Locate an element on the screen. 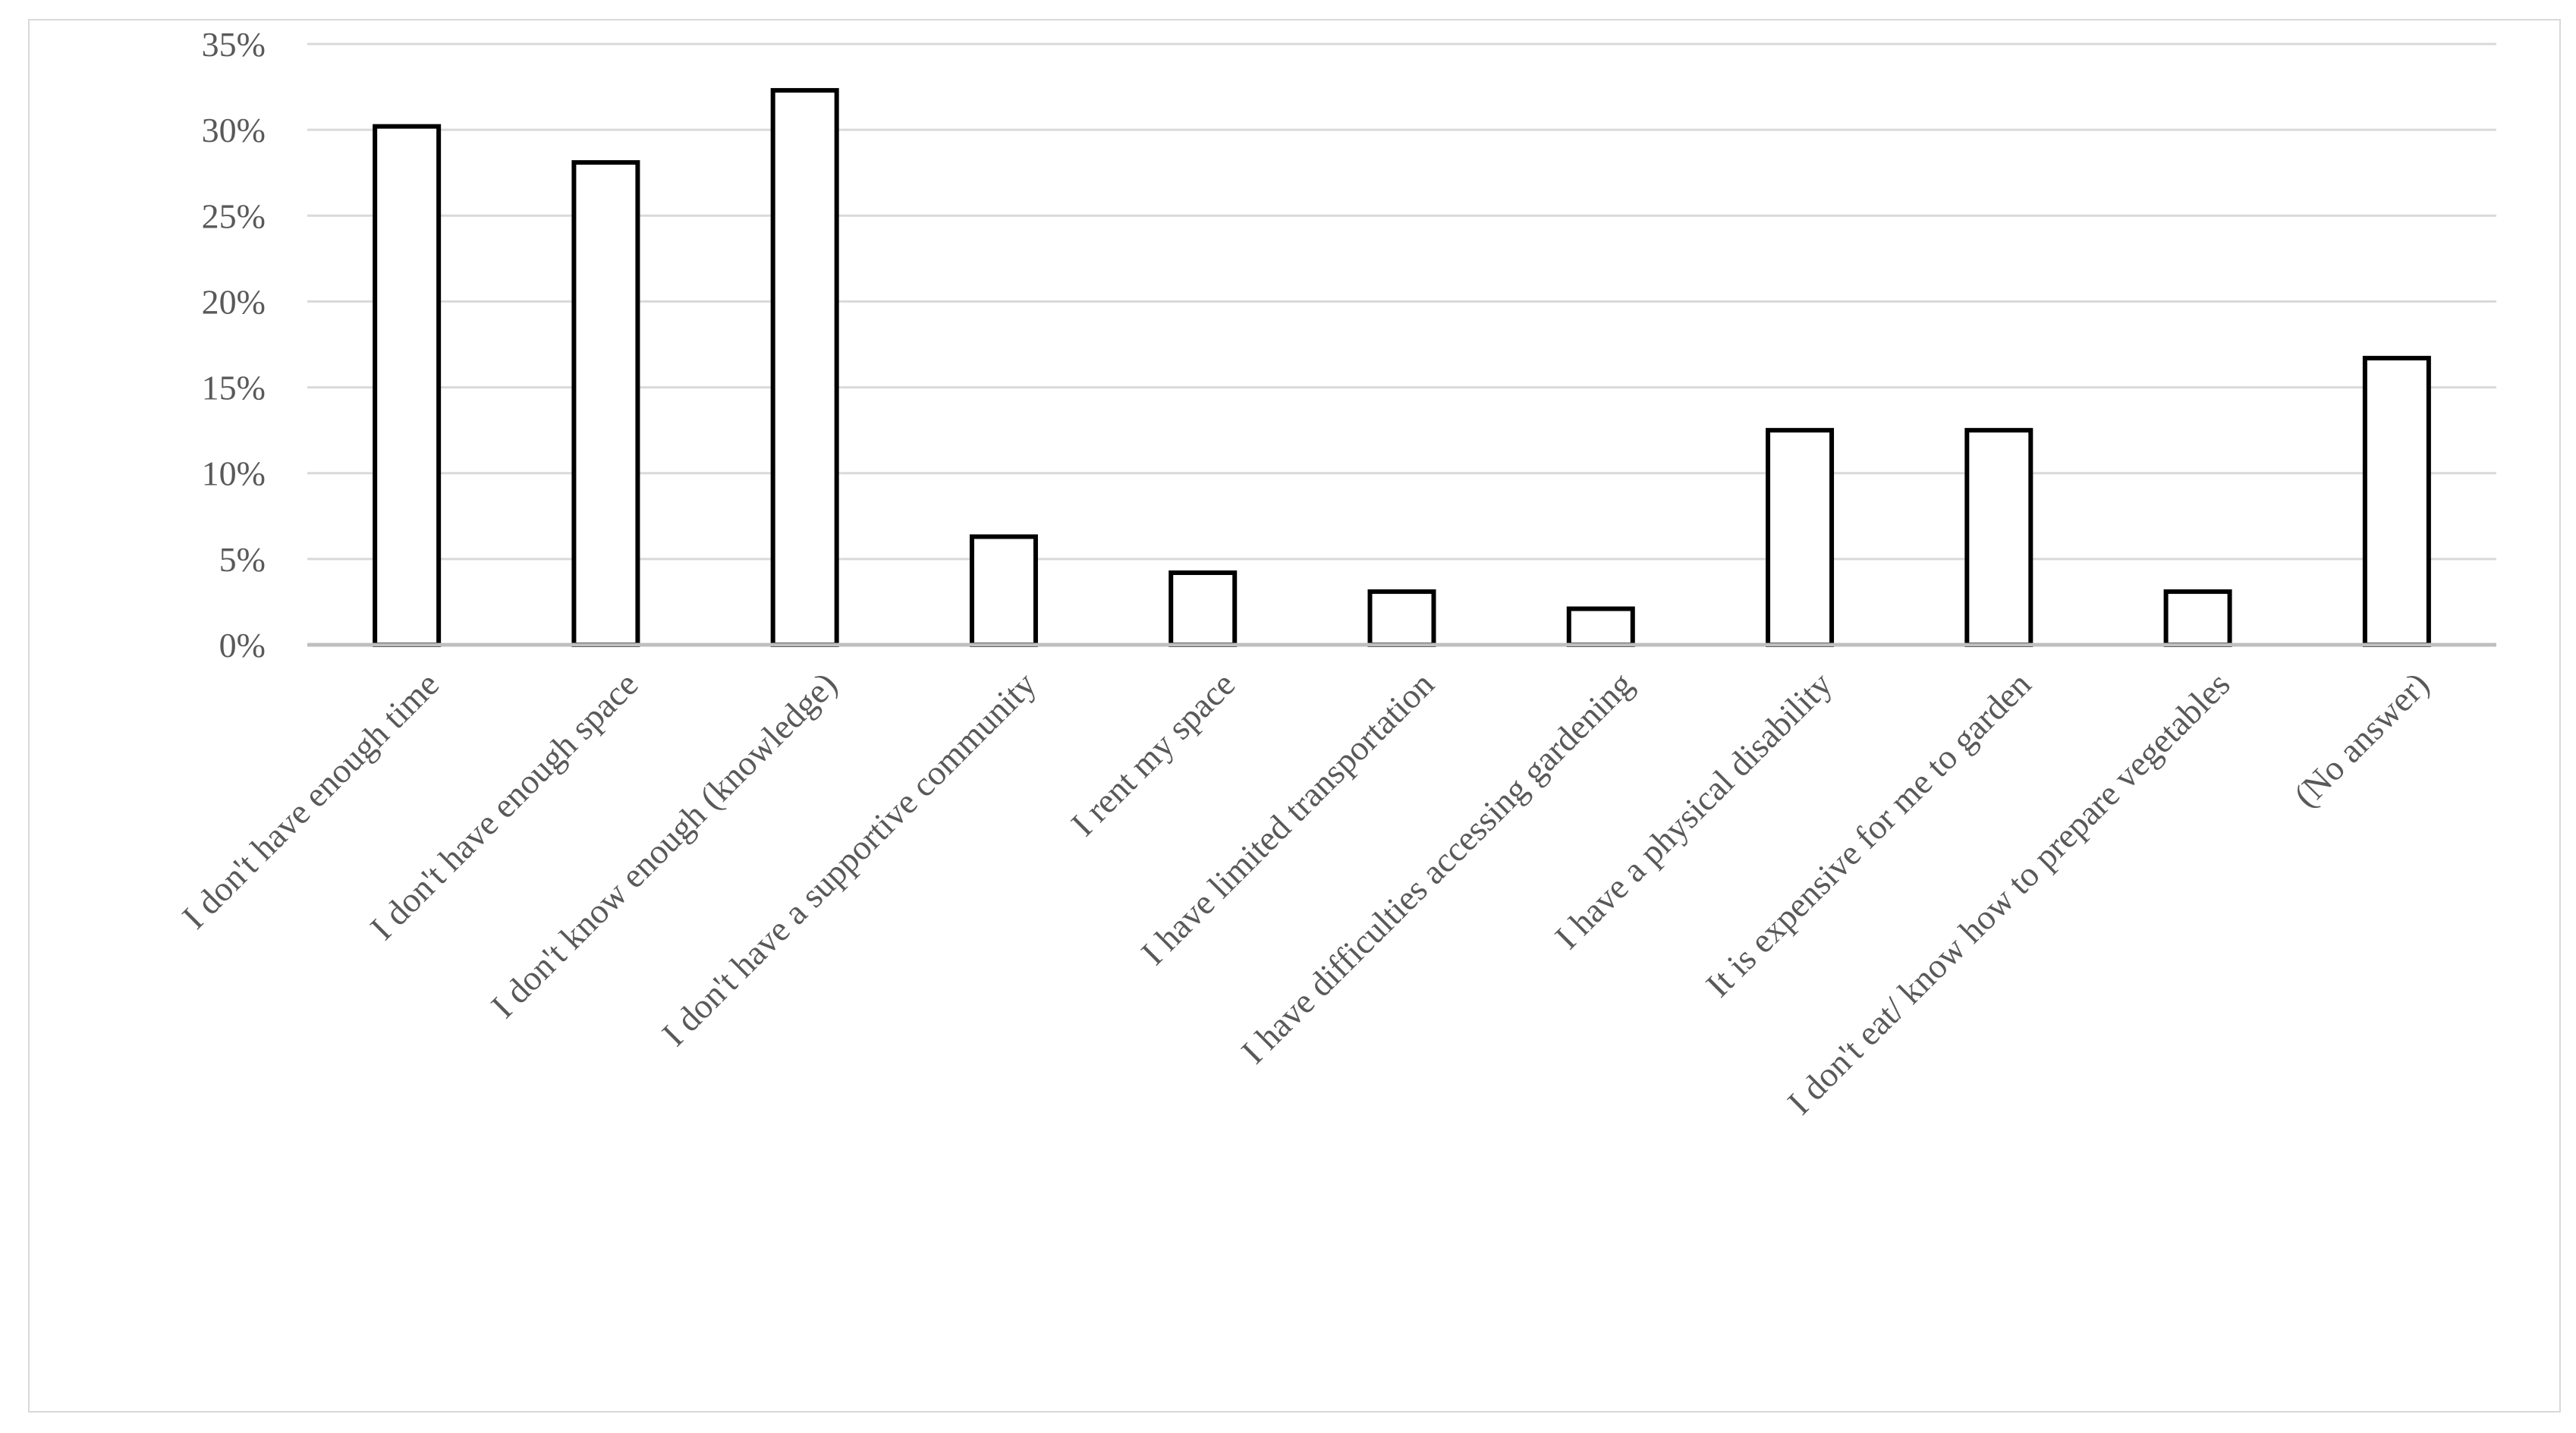  y-tick-label: 30% is located at coordinates (234, 130).